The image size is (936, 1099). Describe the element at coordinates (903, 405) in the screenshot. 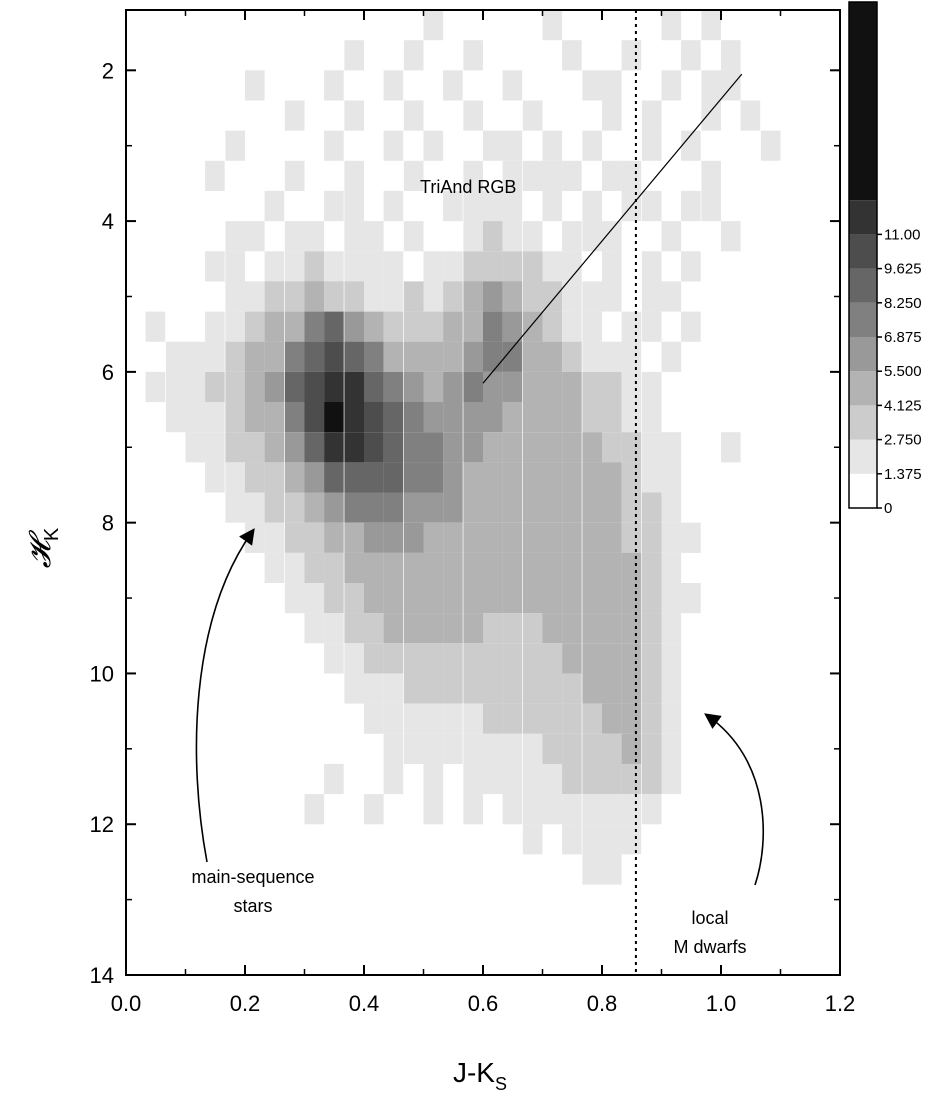

I see `colorbar-label: 4.125` at that location.